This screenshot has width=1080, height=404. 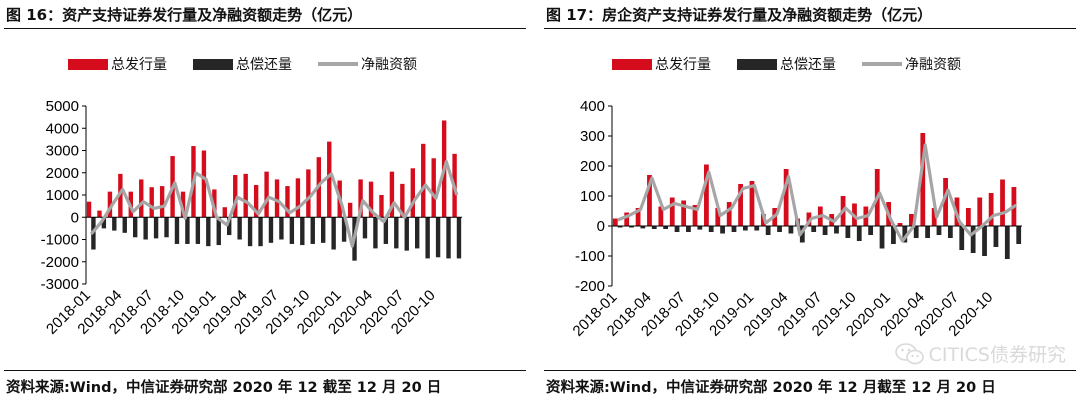 I want to click on y-tick-label: -200, so click(x=590, y=286).